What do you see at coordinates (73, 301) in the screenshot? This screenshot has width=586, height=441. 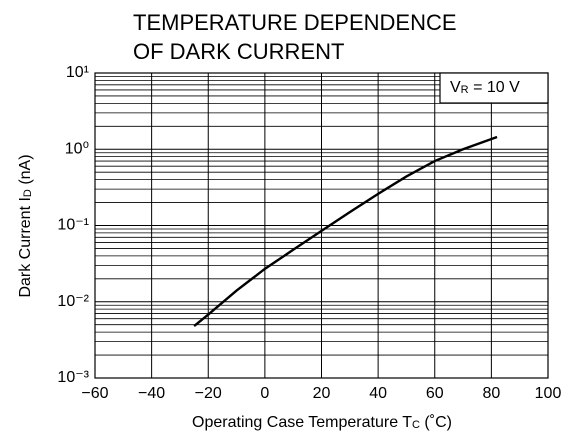 I see `y-tick-label: 10⁻²` at bounding box center [73, 301].